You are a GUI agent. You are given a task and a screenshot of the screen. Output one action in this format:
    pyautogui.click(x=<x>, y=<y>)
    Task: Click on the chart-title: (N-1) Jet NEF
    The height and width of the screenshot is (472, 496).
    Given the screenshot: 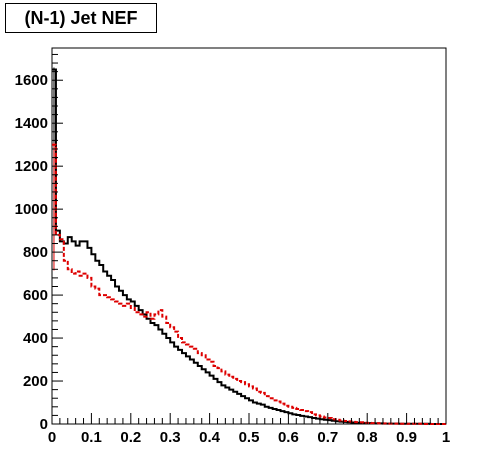 What is the action you would take?
    pyautogui.click(x=81, y=18)
    